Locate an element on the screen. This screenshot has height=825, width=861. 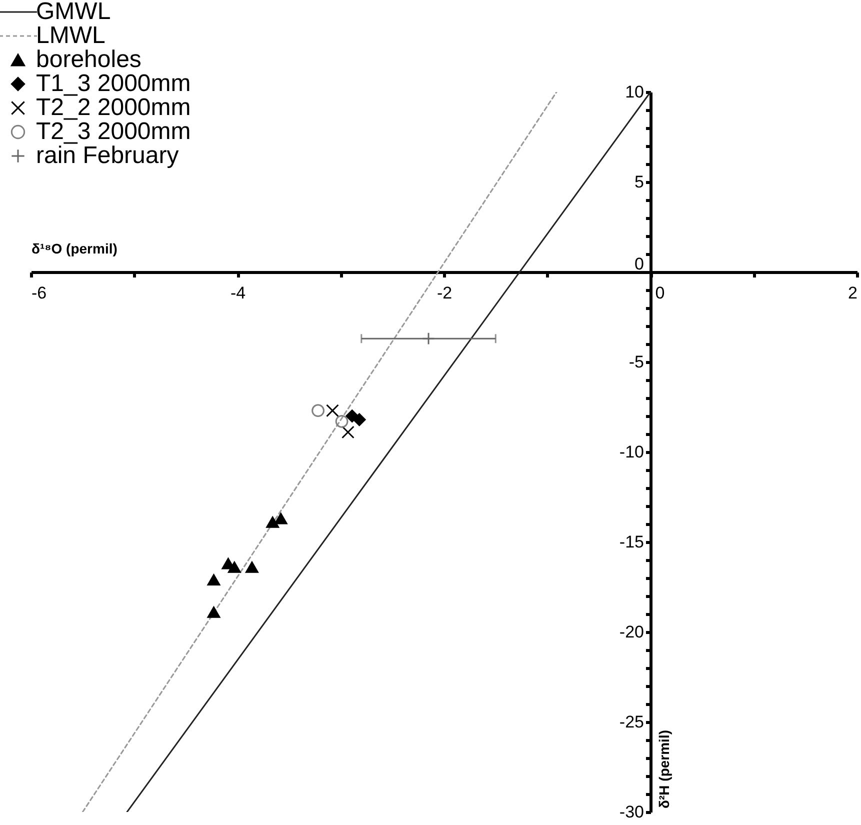
x-tick-label: -4 is located at coordinates (238, 293).